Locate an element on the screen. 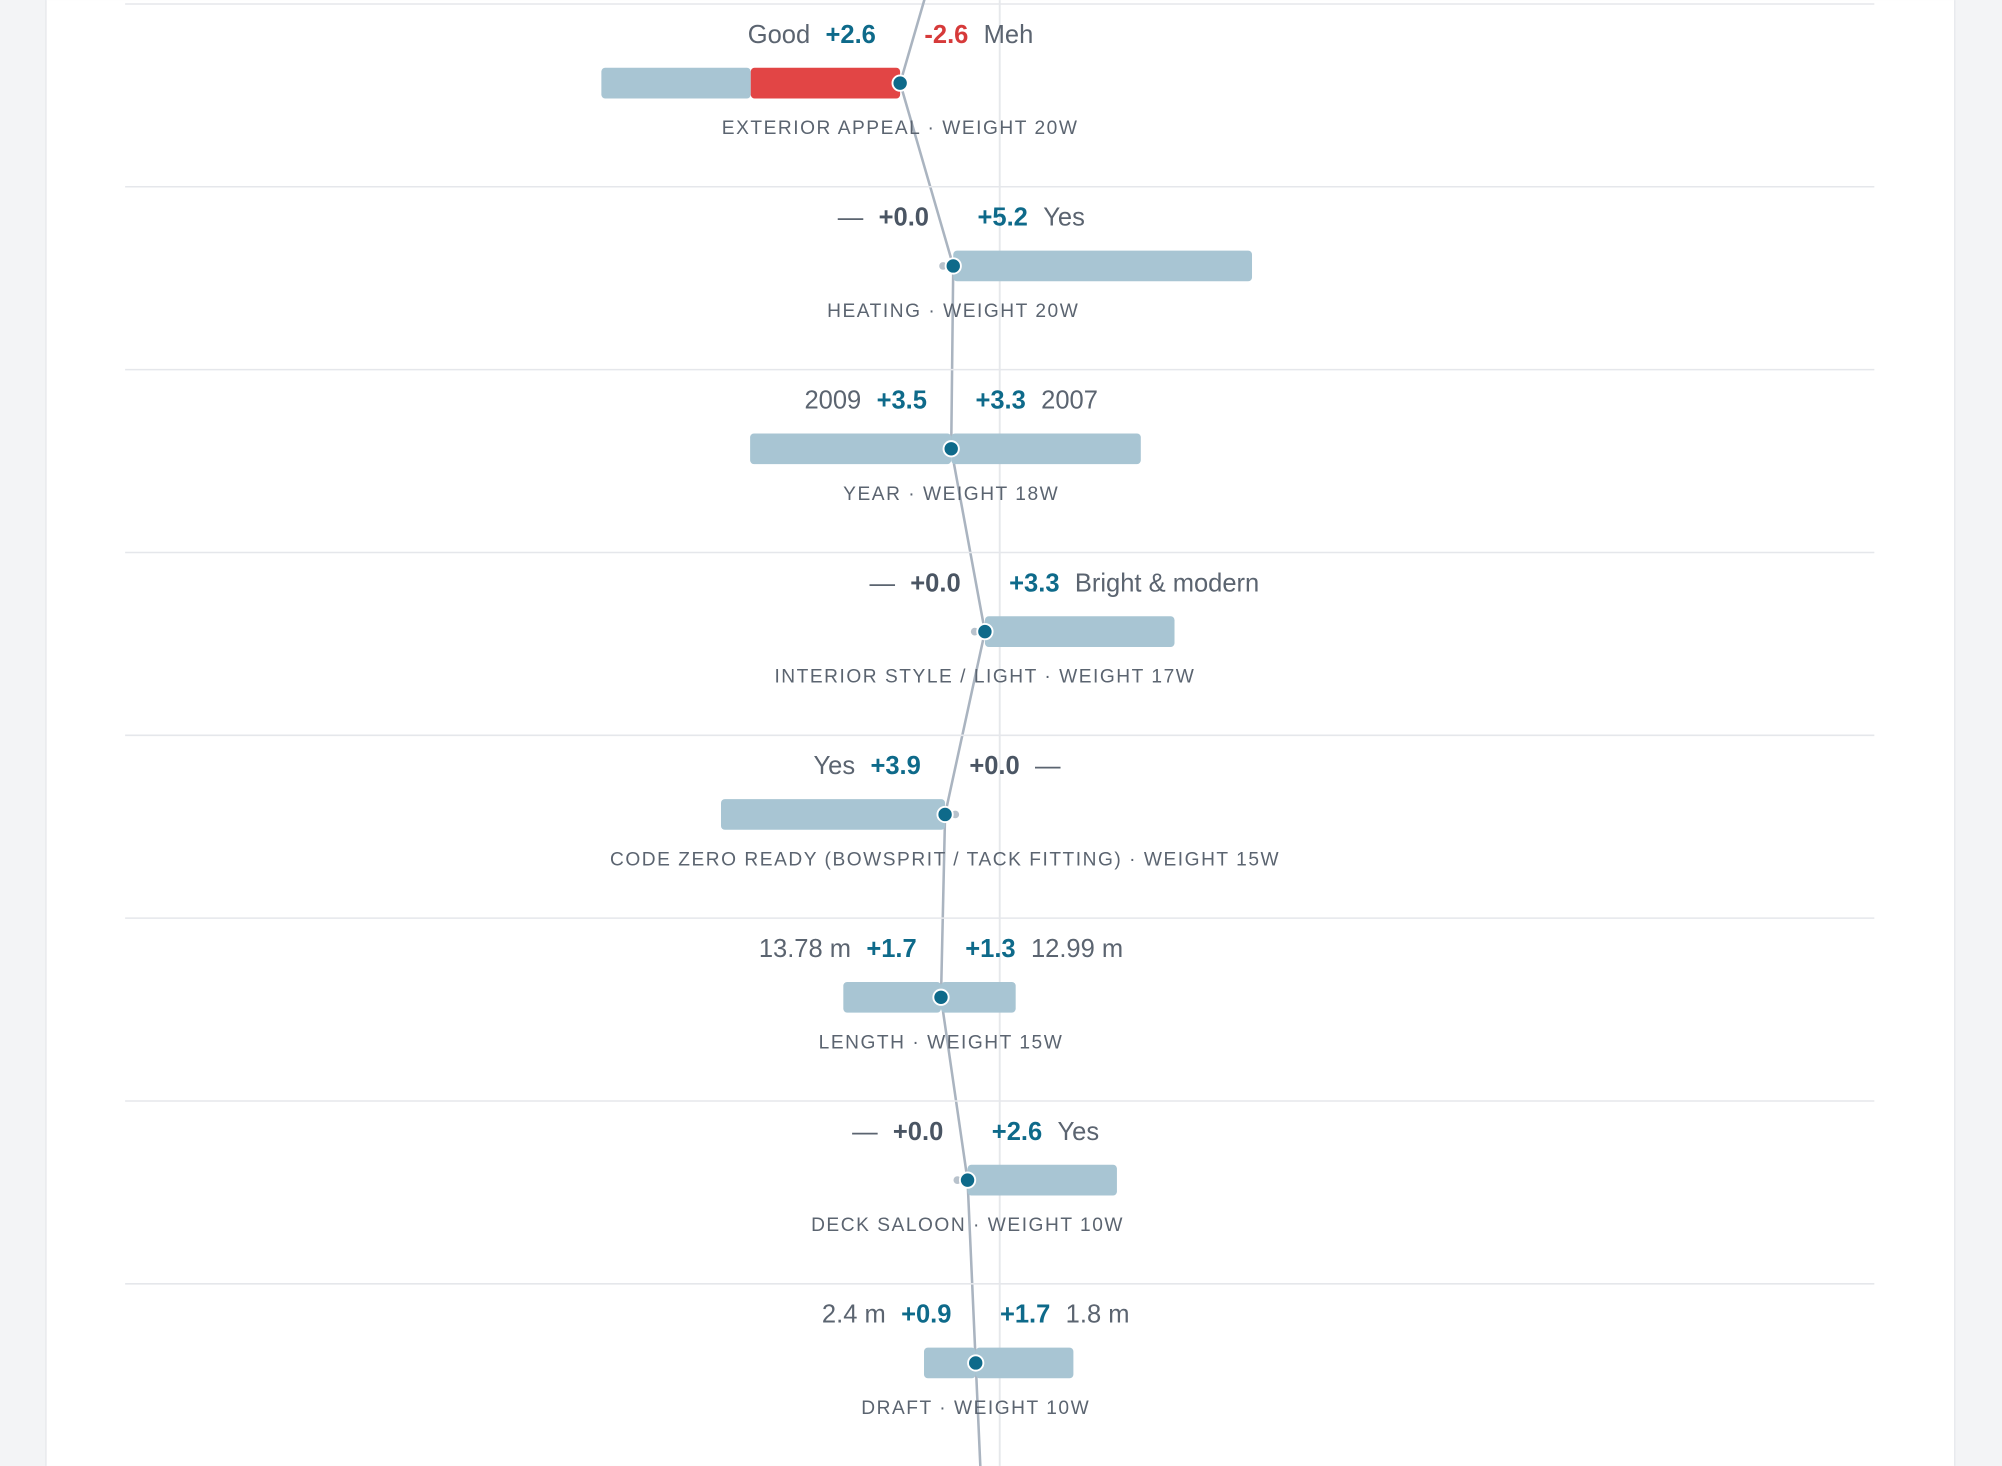 This screenshot has height=1466, width=2002. left-side: 13.78 m +1.7 is located at coordinates (838, 949).